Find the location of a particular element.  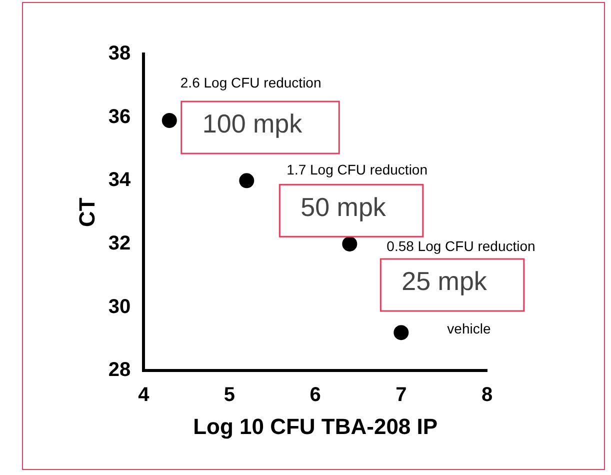

annotation: 1.7 Log CFU reduction is located at coordinates (357, 170).